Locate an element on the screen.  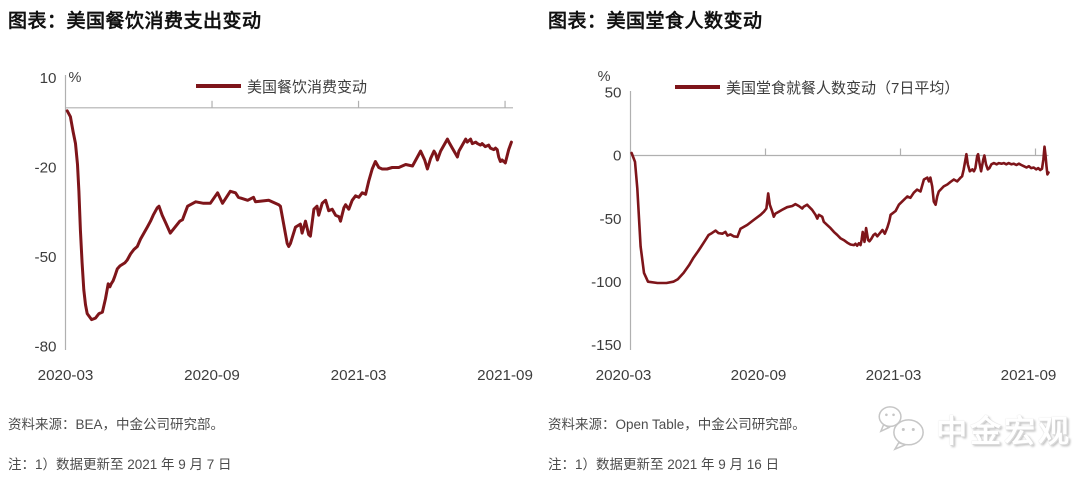
source-text: 资料来源：Open Table，中金公司研究部。 is located at coordinates (677, 424).